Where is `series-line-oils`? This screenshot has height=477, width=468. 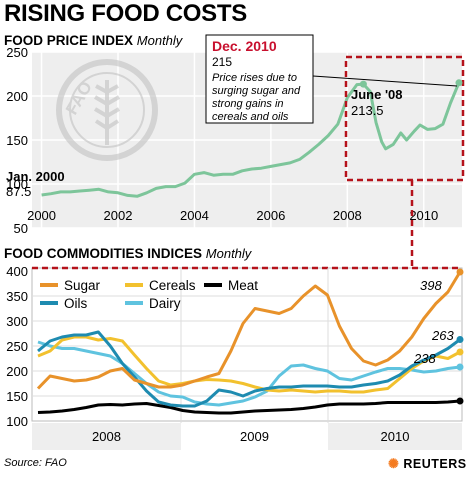
series-line-oils is located at coordinates (249, 369).